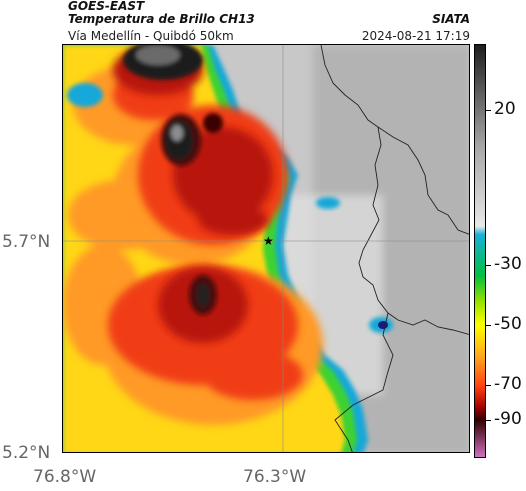  What do you see at coordinates (275, 477) in the screenshot?
I see `x-tick-label: 76.3°W` at bounding box center [275, 477].